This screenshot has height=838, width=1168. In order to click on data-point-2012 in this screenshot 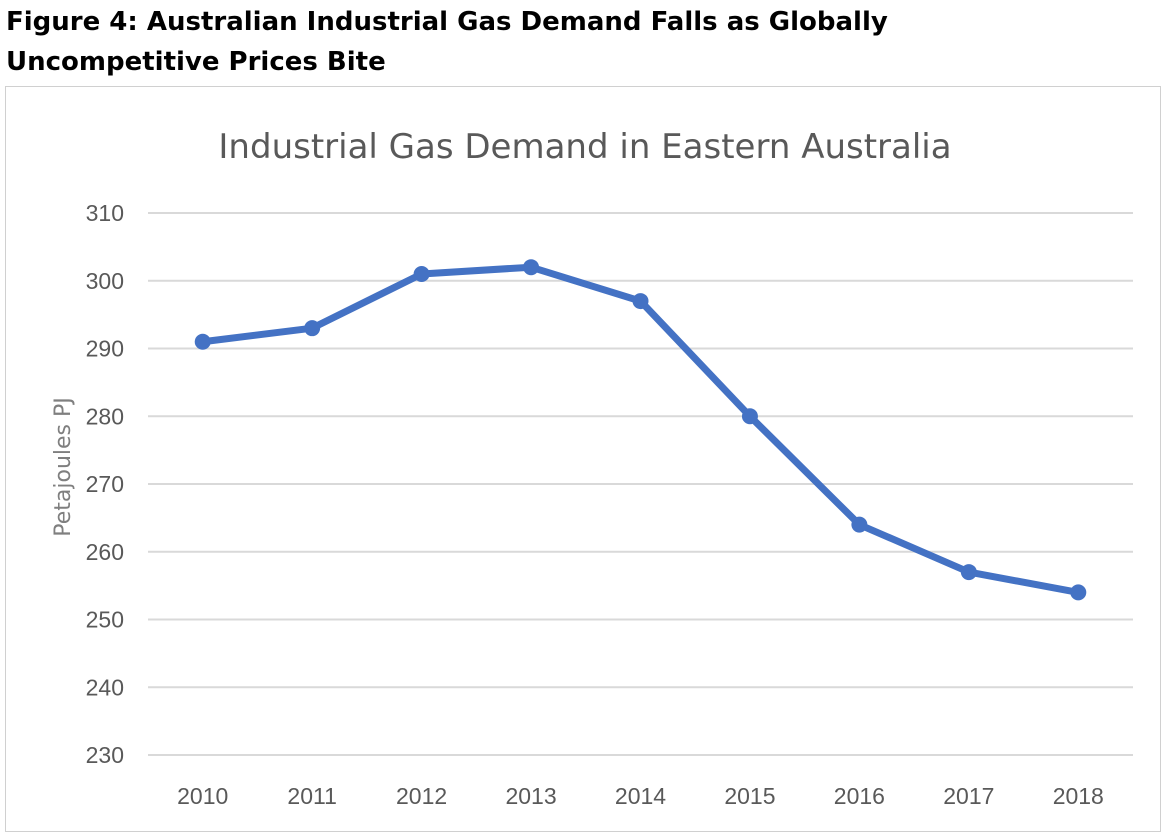, I will do `click(421, 273)`.